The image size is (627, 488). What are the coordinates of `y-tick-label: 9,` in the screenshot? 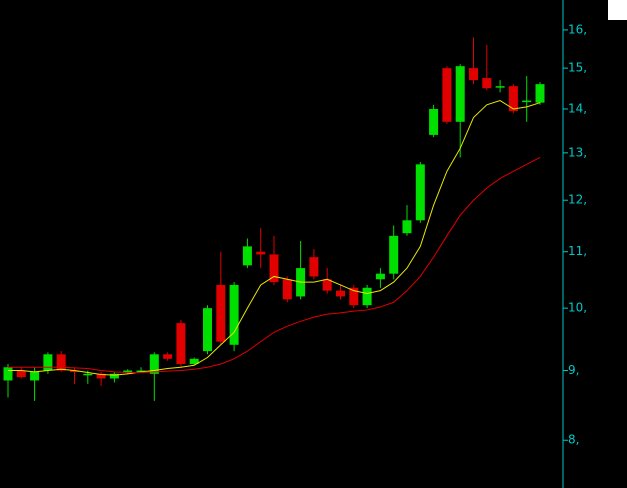 It's located at (573, 370).